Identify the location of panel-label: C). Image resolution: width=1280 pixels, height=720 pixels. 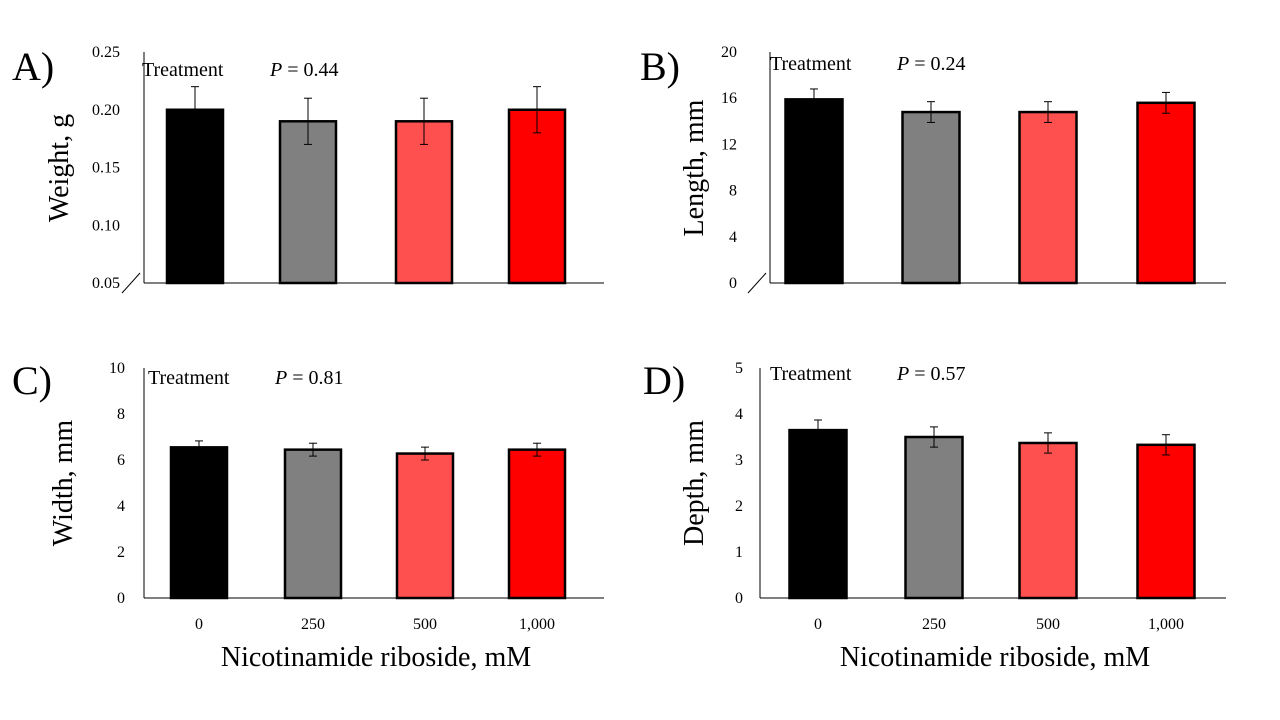
(32, 380).